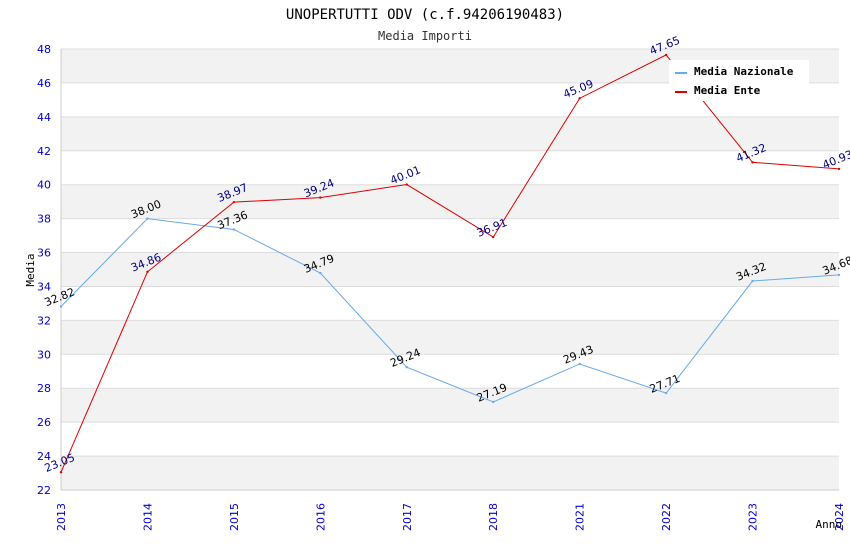 This screenshot has height=550, width=850. Describe the element at coordinates (44, 219) in the screenshot. I see `y-tick-label: 38` at that location.